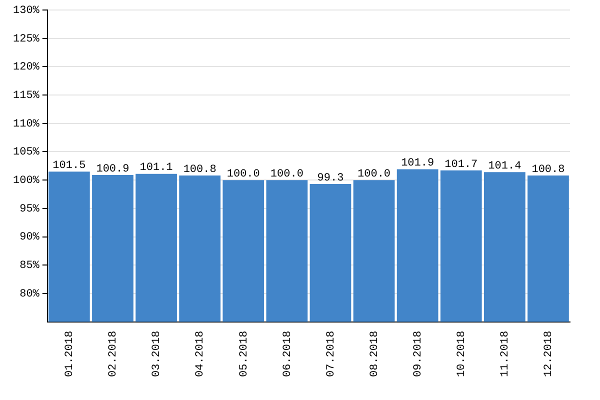 The width and height of the screenshot is (600, 400). I want to click on y-tick-label: 95%, so click(30, 209).